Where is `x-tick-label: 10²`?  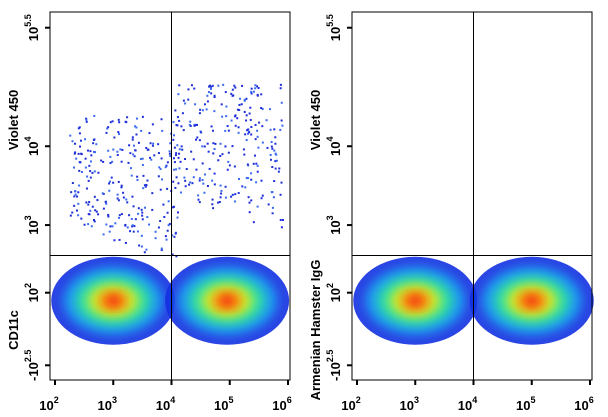 x-tick-label: 10² is located at coordinates (350, 404).